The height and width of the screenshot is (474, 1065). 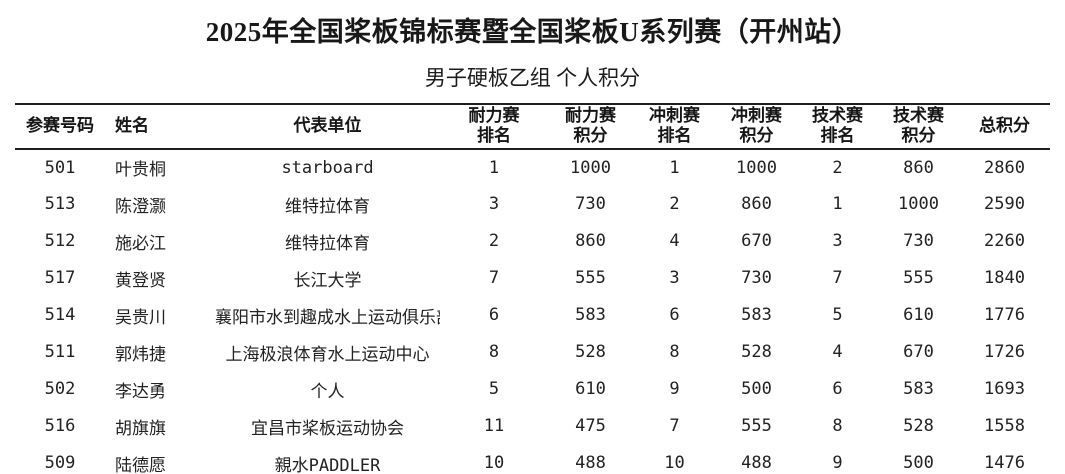 What do you see at coordinates (60, 278) in the screenshot?
I see `cell-entry-number: 517` at bounding box center [60, 278].